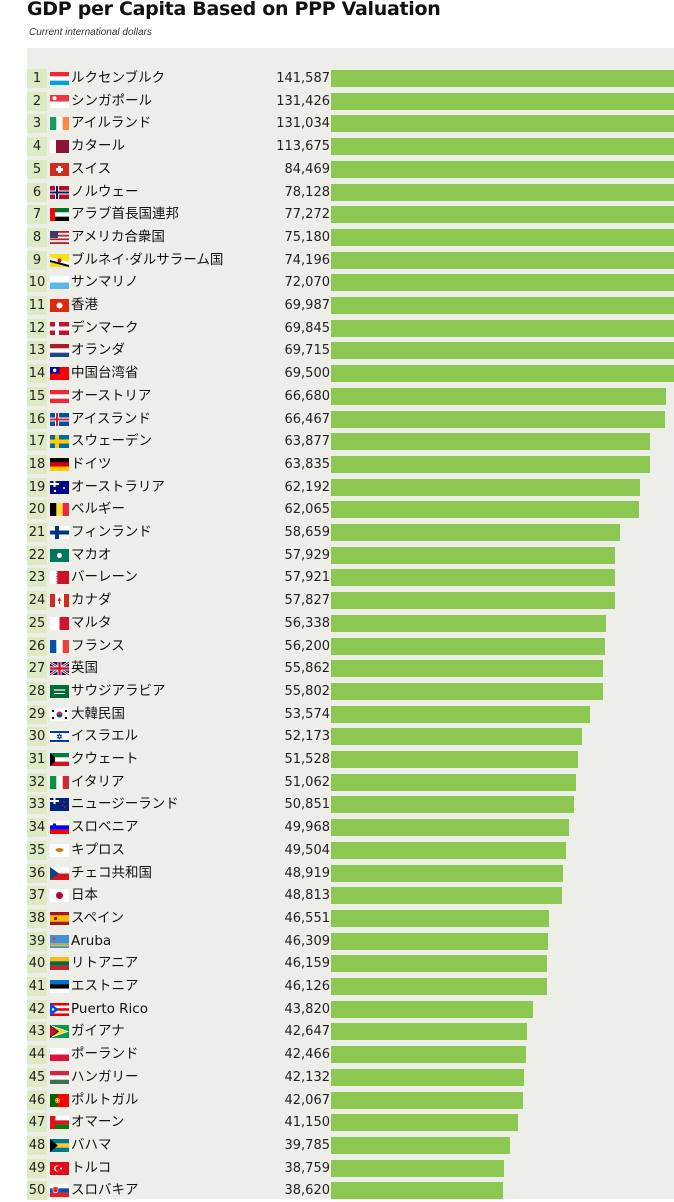 This screenshot has width=674, height=1202. What do you see at coordinates (337, 101) in the screenshot?
I see `table-row: 2 シンガポール 131,426` at bounding box center [337, 101].